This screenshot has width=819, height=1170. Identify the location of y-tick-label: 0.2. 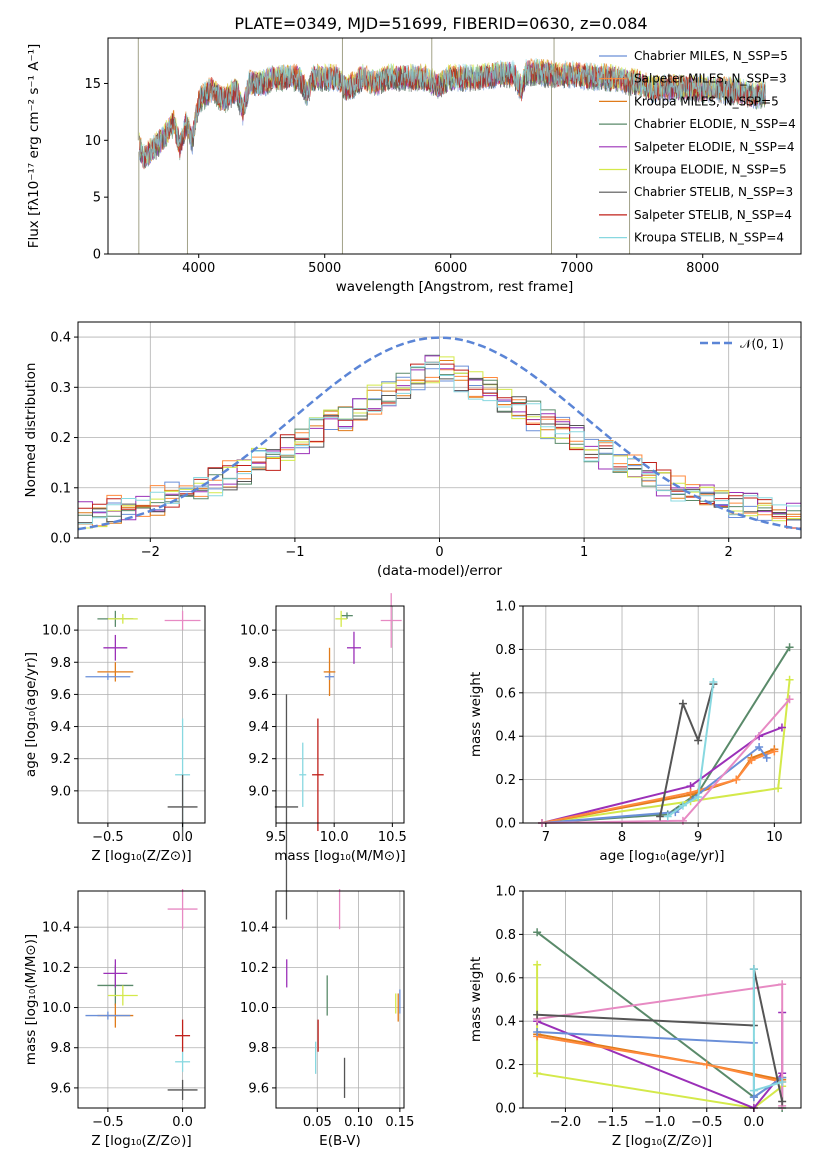
(505, 780).